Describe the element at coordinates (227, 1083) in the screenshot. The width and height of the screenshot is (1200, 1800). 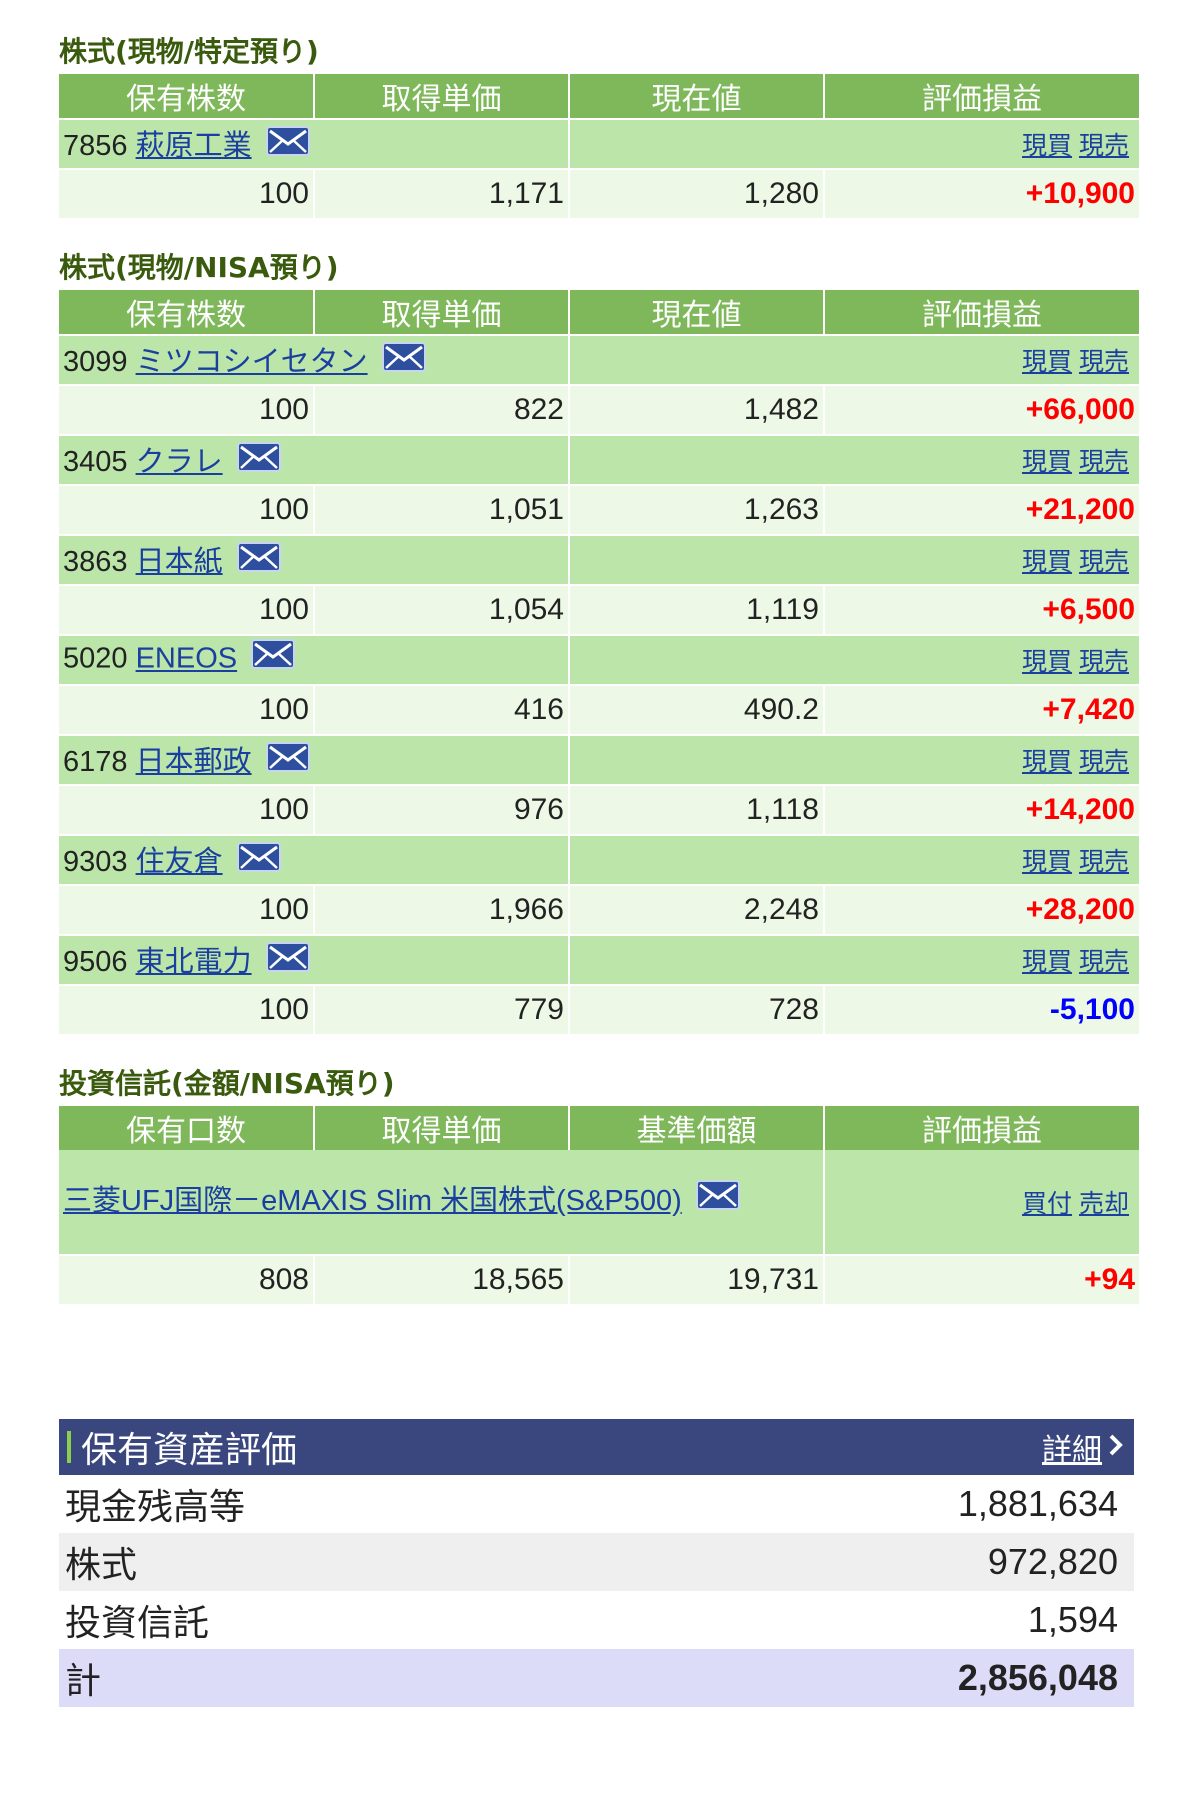
I see `section-title-fund: 投資信託(金額/NISA預り)` at that location.